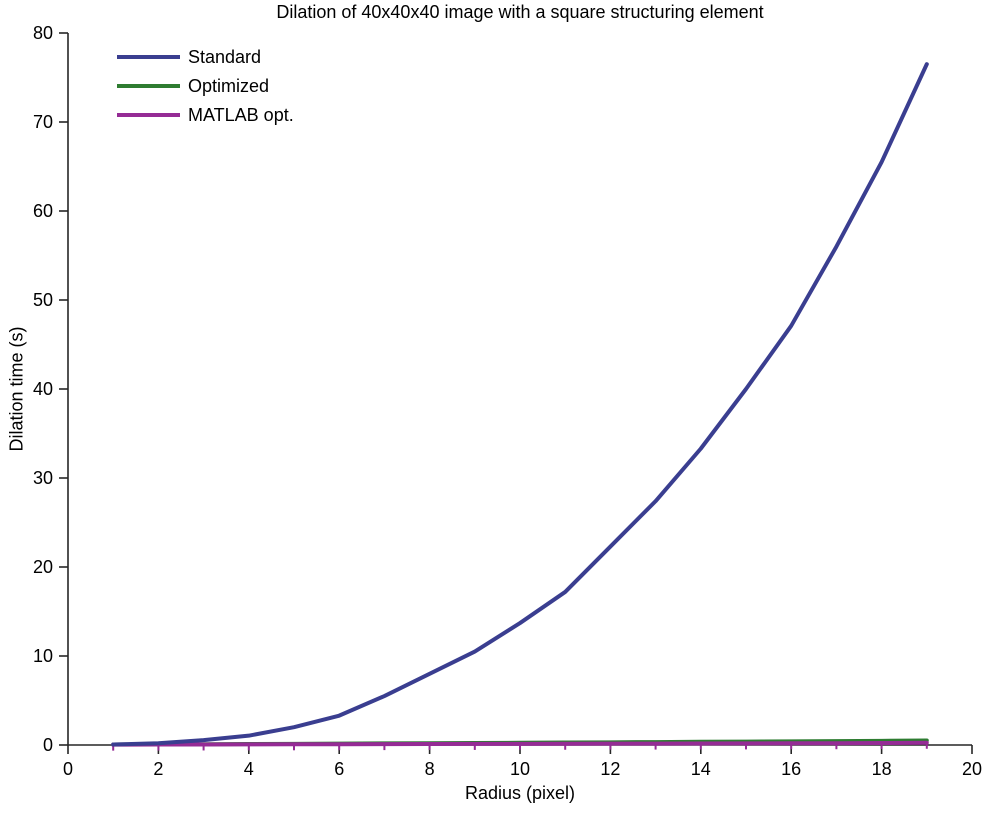  What do you see at coordinates (339, 769) in the screenshot?
I see `x-tick-label: 6` at bounding box center [339, 769].